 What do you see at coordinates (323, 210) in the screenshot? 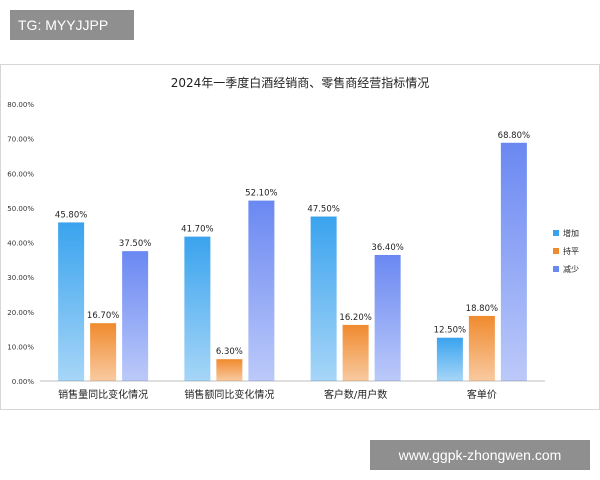
I see `data-label: 47.50%` at bounding box center [323, 210].